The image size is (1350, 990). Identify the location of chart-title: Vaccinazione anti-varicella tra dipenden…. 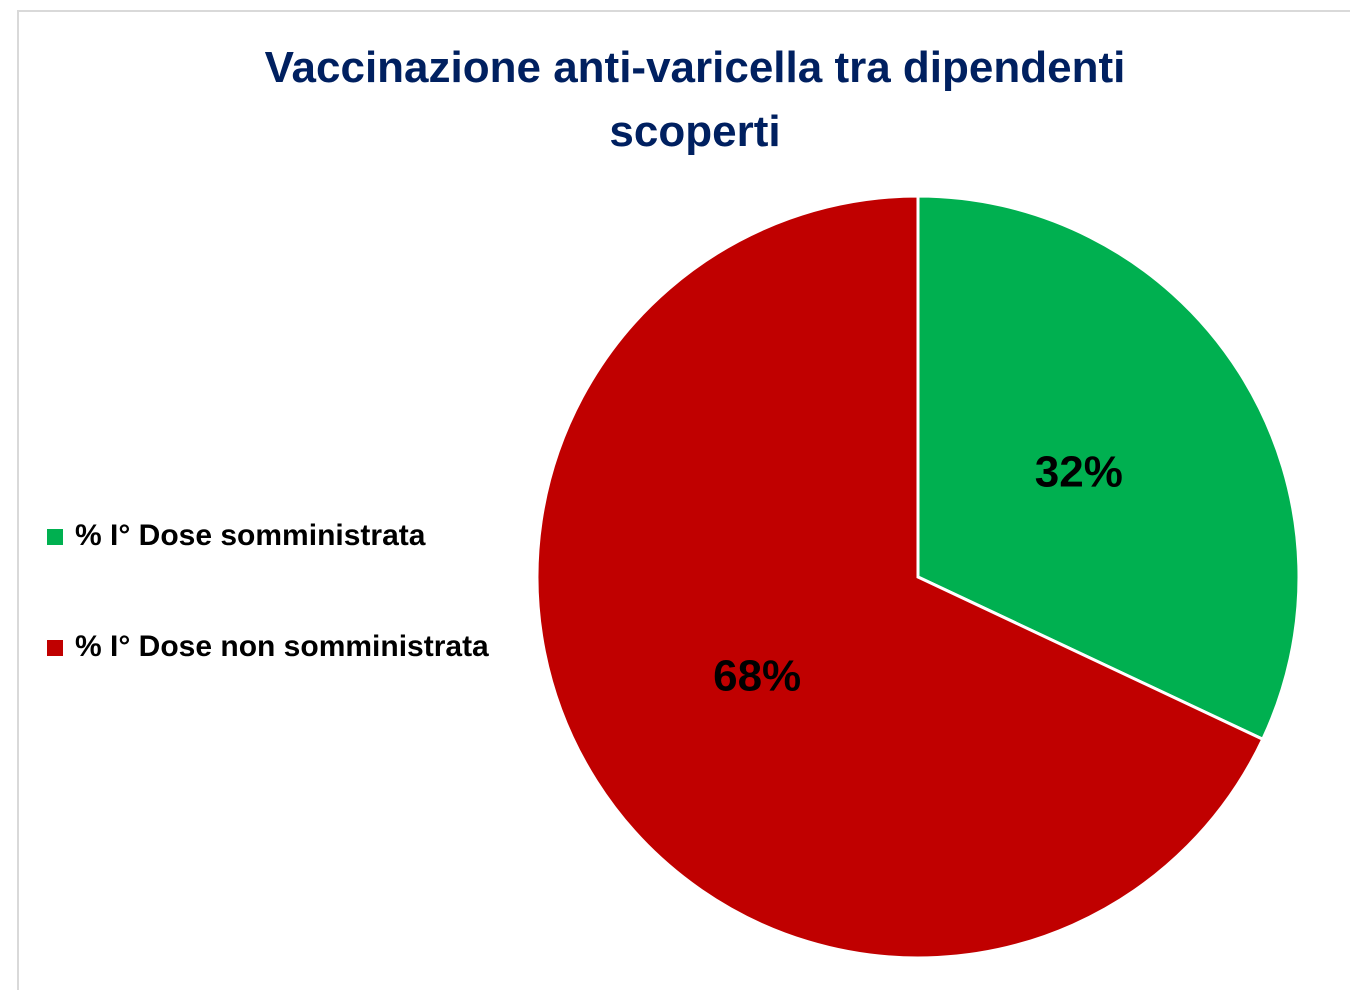
(695, 99).